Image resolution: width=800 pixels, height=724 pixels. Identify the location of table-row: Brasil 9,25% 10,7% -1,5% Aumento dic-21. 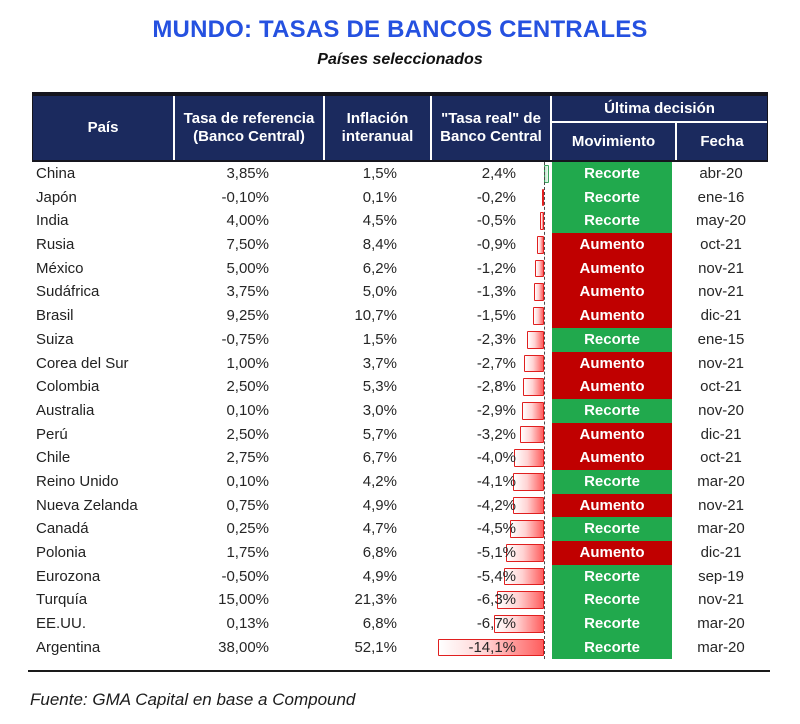
(400, 316).